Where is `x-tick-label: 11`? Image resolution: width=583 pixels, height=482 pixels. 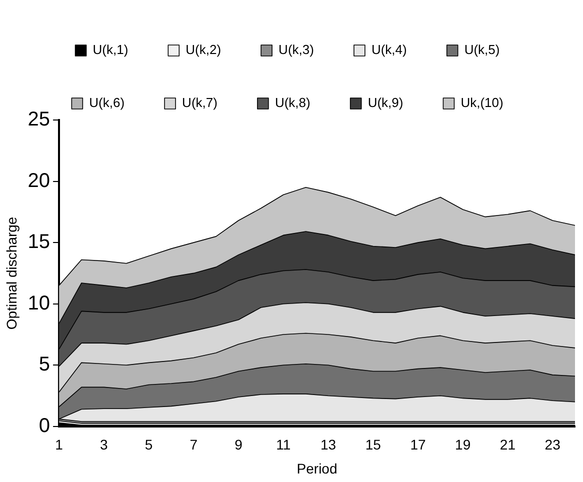 x-tick-label: 11 is located at coordinates (283, 444).